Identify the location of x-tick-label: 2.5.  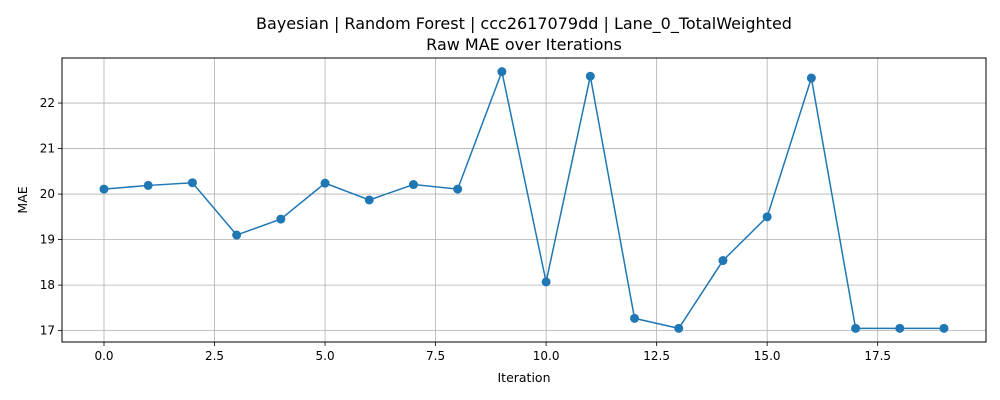
(214, 356).